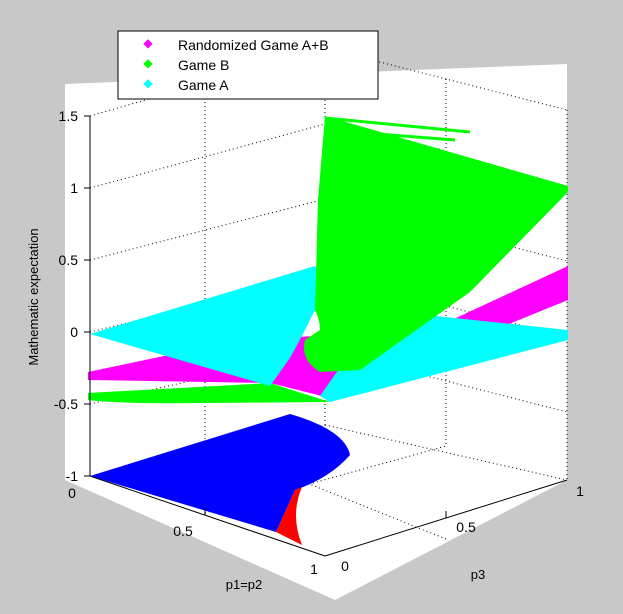 This screenshot has width=623, height=614. Describe the element at coordinates (253, 45) in the screenshot. I see `legend-label-randomized: Randomized Game A+B` at that location.